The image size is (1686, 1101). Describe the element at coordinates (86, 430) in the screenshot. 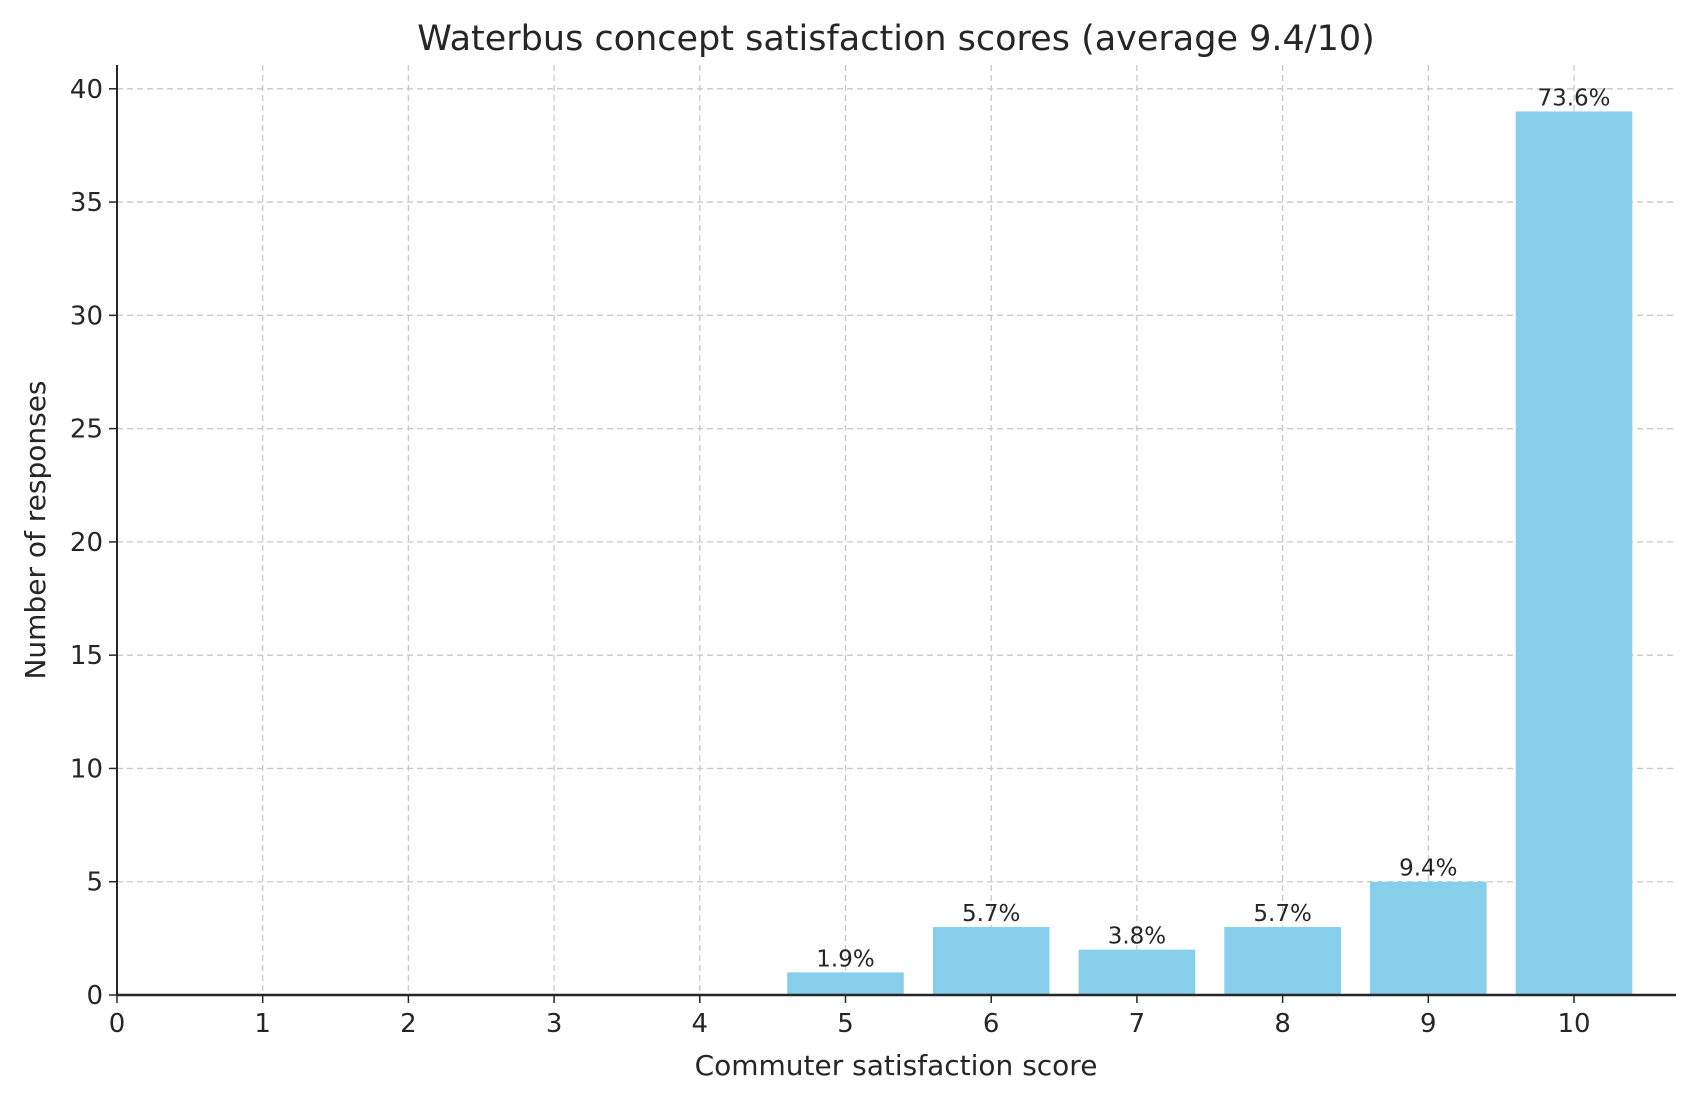

I see `y-tick-label: 25` at that location.